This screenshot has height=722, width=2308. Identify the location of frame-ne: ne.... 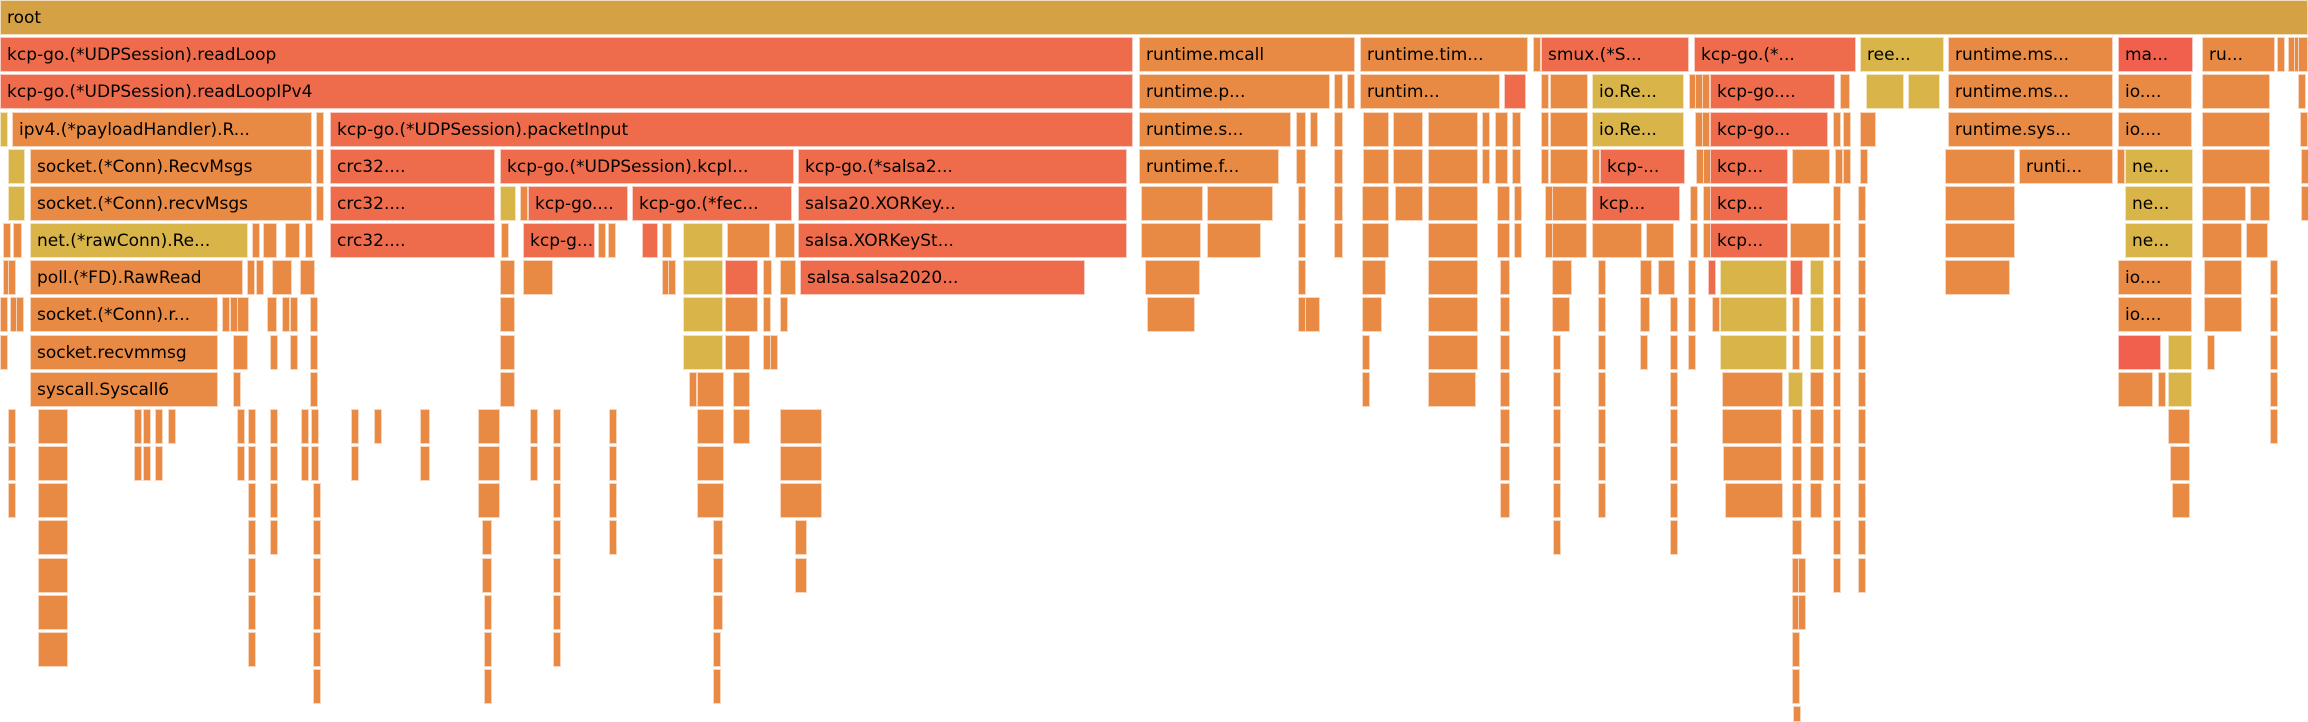
(2159, 204).